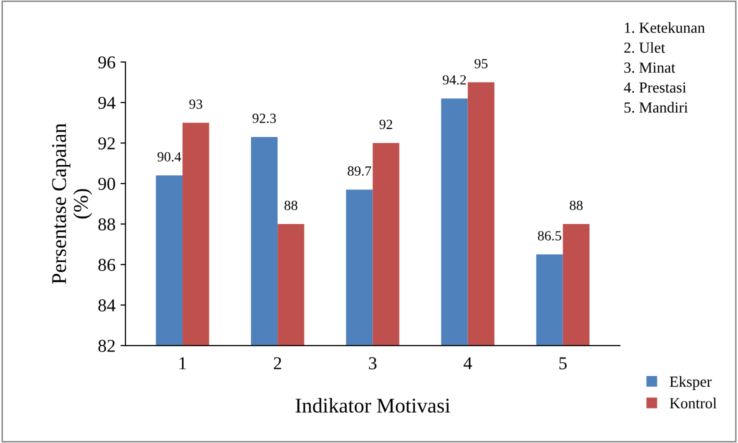 The image size is (738, 443). What do you see at coordinates (655, 87) in the screenshot?
I see `text: 4. Prestasi` at bounding box center [655, 87].